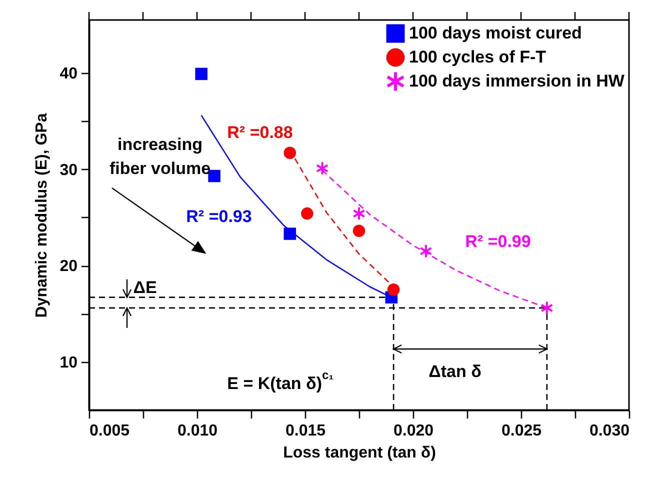 This screenshot has width=651, height=481. What do you see at coordinates (455, 371) in the screenshot?
I see `annotation: Δtan δ` at bounding box center [455, 371].